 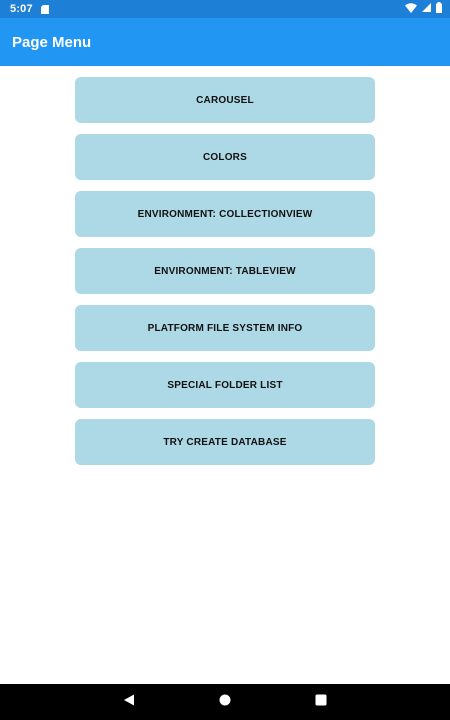 I want to click on platform-file-system-info-button: PLATFORM FILE SYSTEM INFO, so click(x=225, y=328).